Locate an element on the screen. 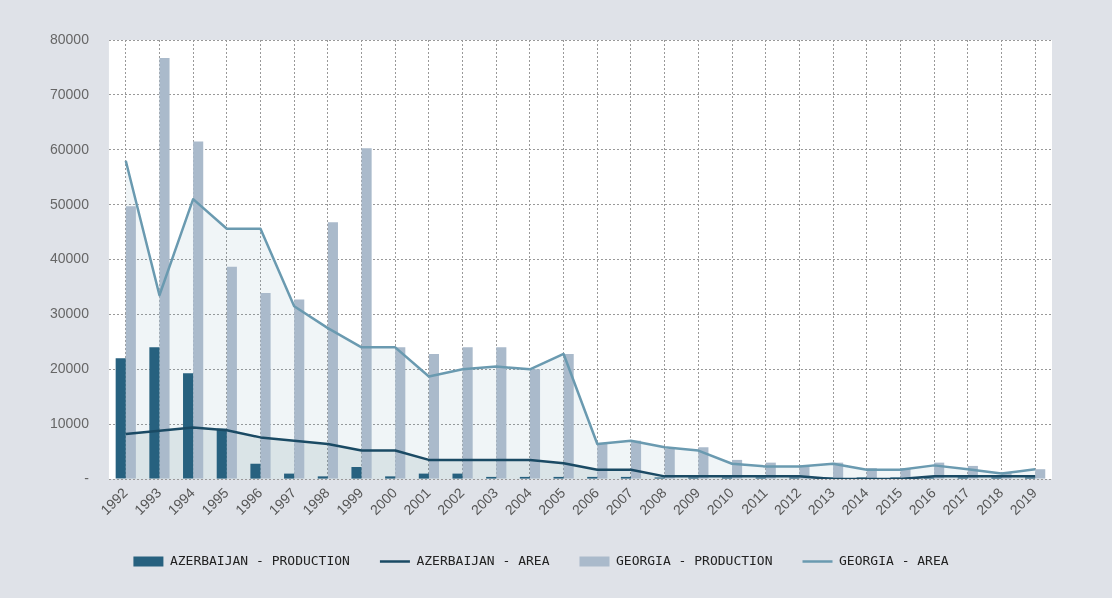  legend-label: GEORGIA - AREA is located at coordinates (894, 560).